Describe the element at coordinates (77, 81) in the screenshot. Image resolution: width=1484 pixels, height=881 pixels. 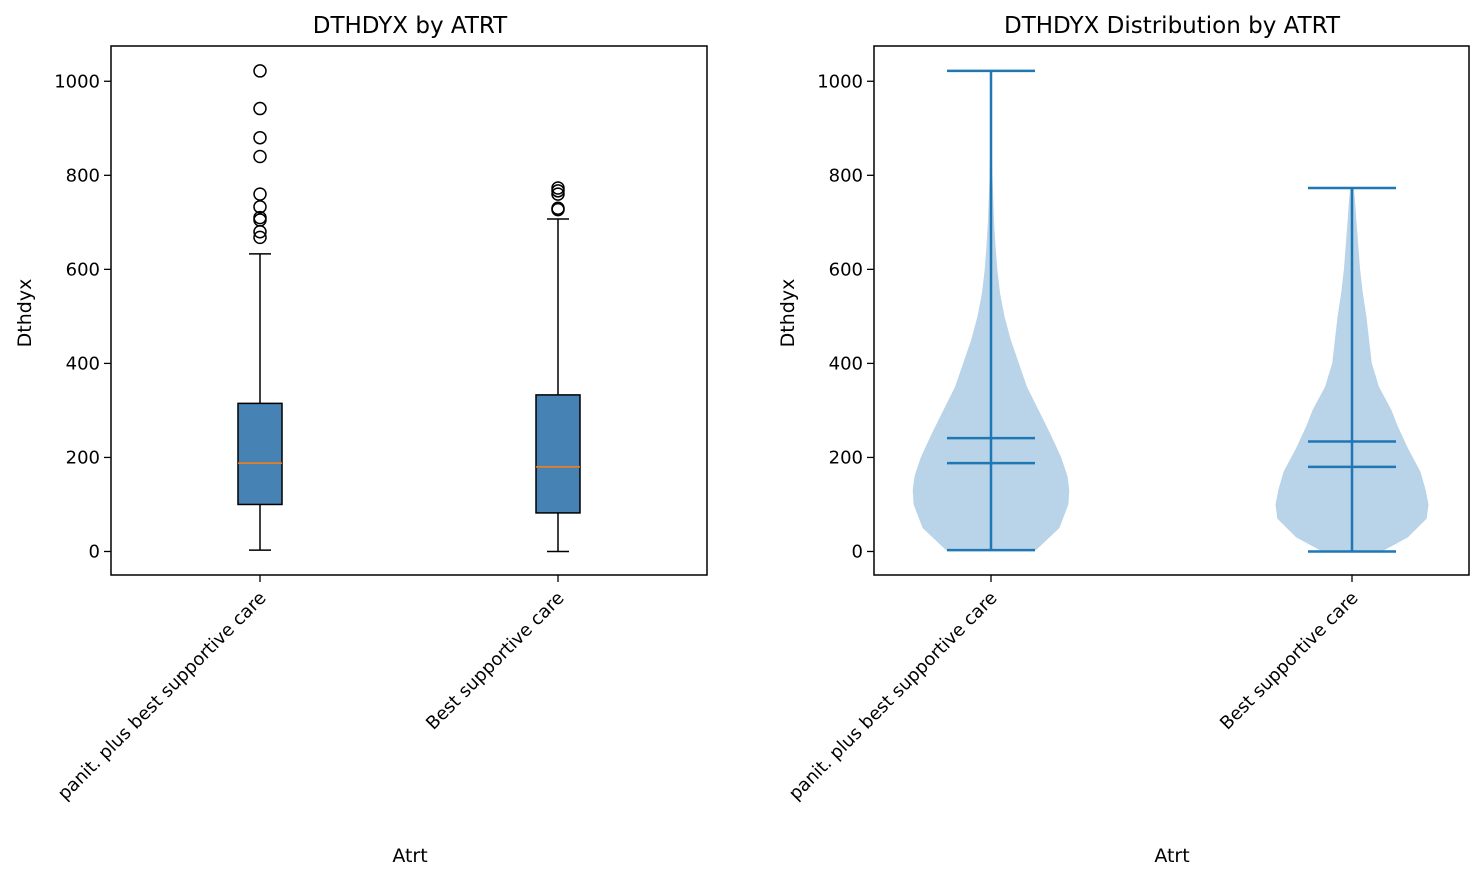
I see `boxplot-ytick-label: 1000` at that location.